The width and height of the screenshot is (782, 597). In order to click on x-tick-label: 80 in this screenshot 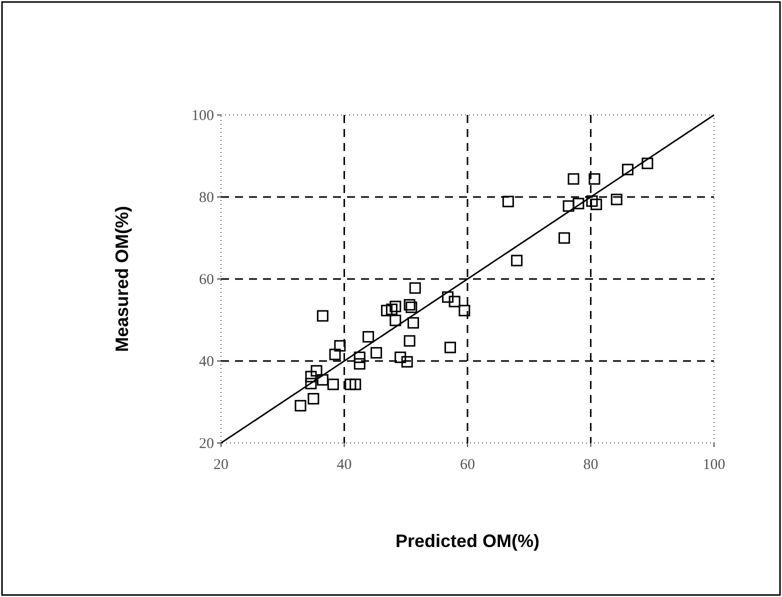, I will do `click(590, 465)`.